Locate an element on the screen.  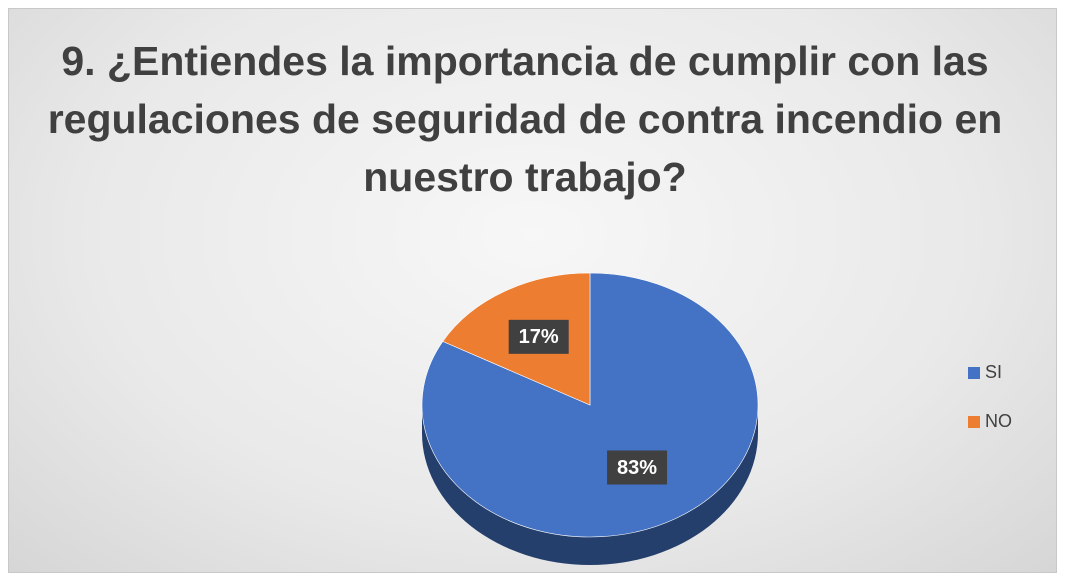
legend-label: SI is located at coordinates (993, 372).